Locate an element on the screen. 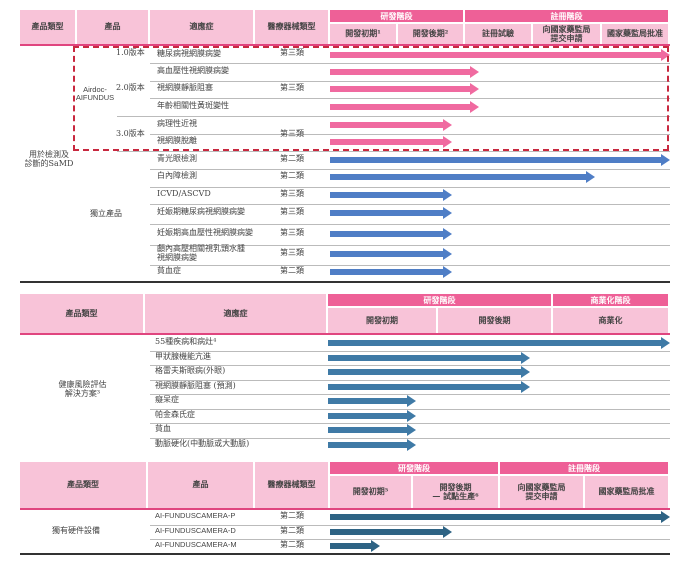 This screenshot has height=564, width=692. phase-header: 國家藥監局批准 is located at coordinates (626, 492).